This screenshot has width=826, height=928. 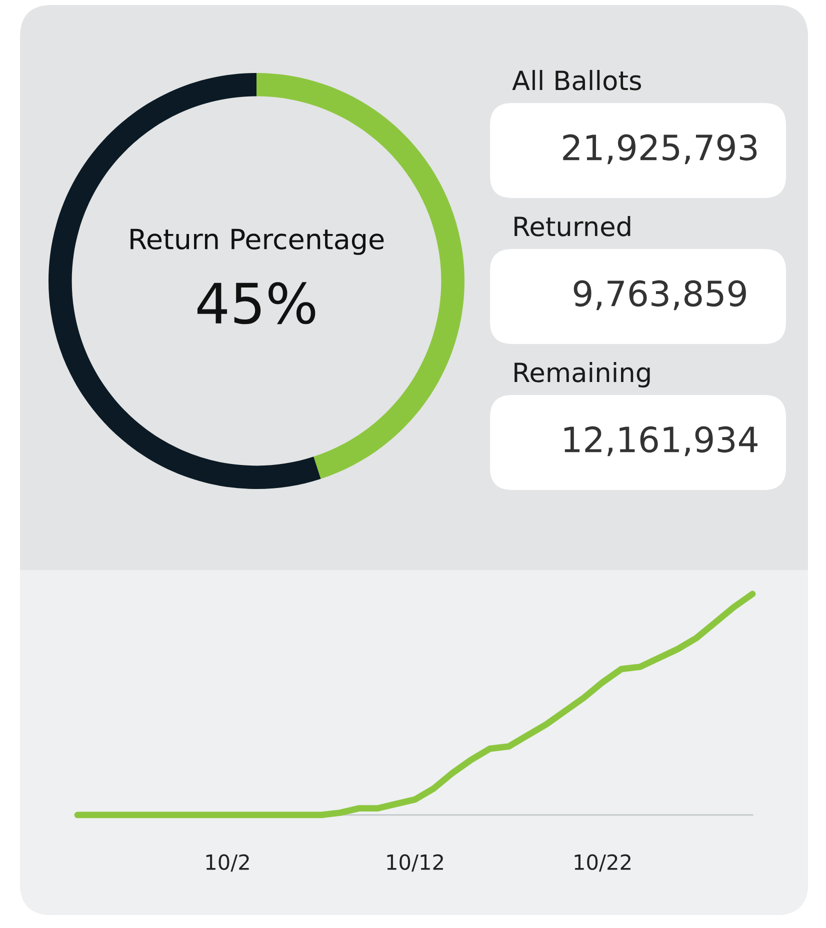 I want to click on text: Return Percentage, so click(x=257, y=241).